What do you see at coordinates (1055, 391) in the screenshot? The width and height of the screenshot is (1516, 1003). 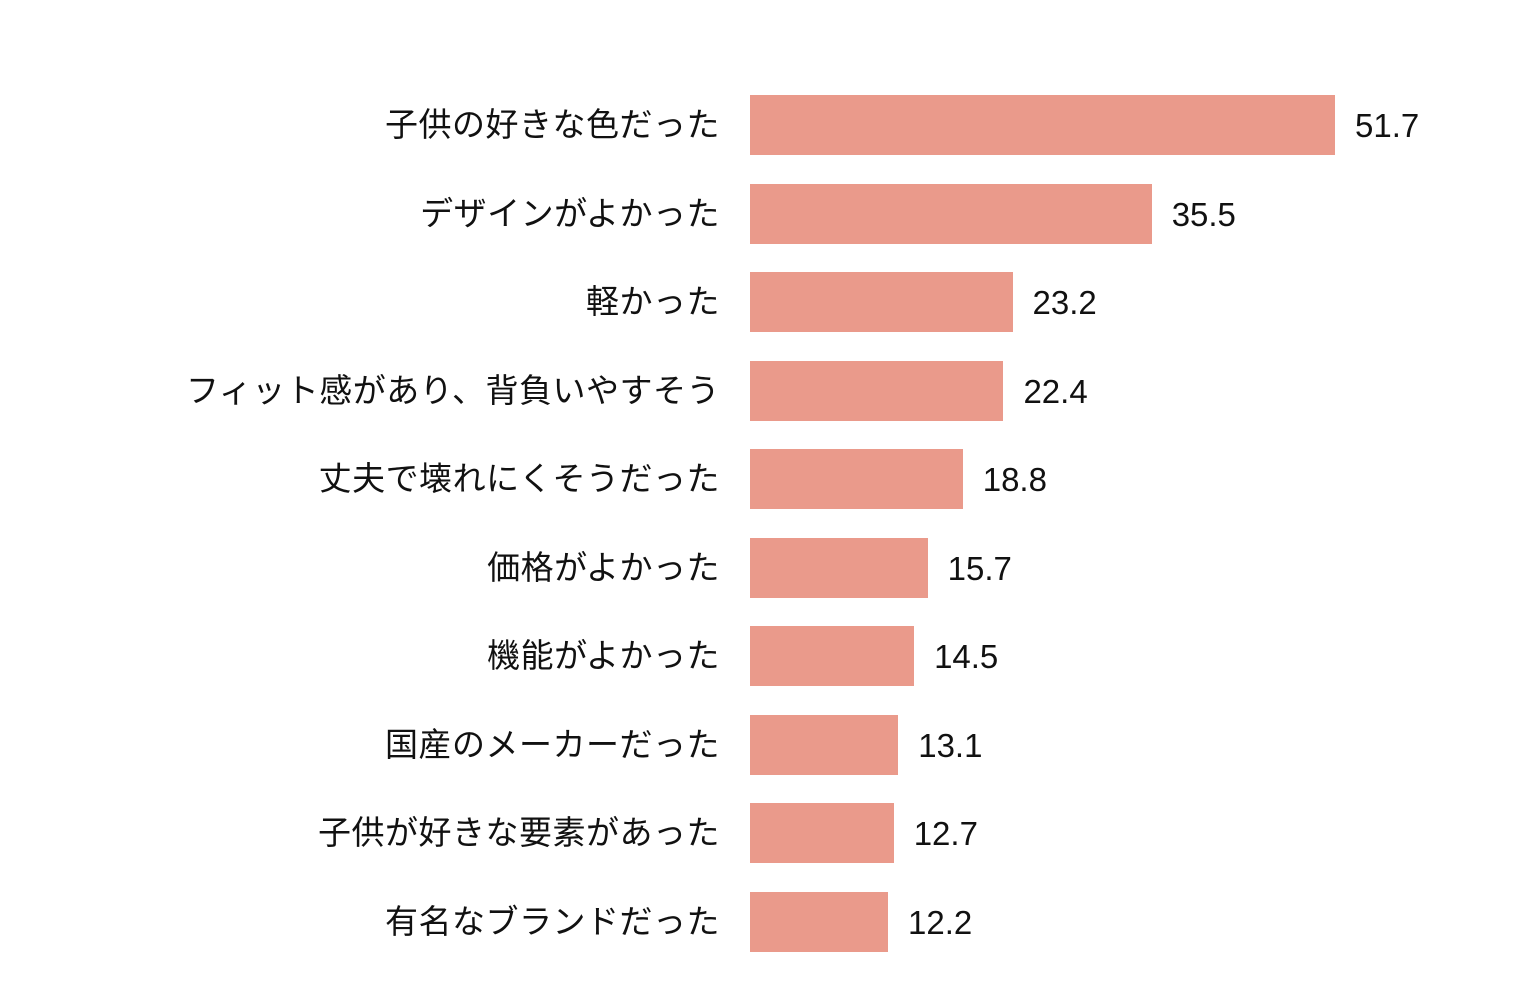 I see `value-label: 22.4` at bounding box center [1055, 391].